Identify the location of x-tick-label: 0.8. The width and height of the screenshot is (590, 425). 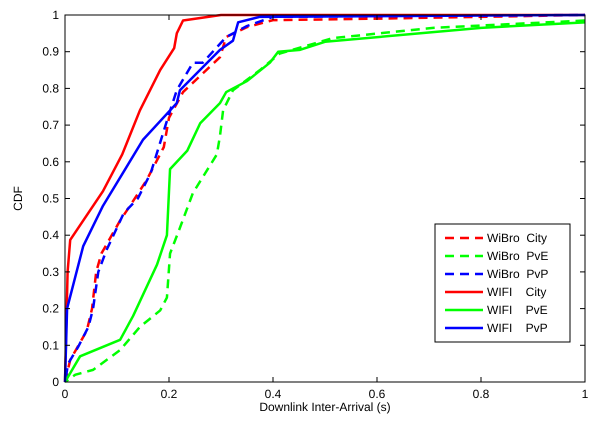
(481, 394).